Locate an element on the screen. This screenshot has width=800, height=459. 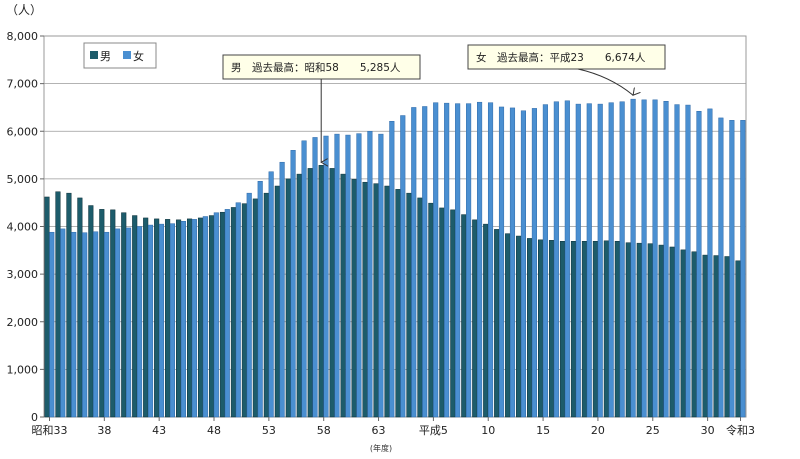
x-tick-label: 15 is located at coordinates (543, 430).